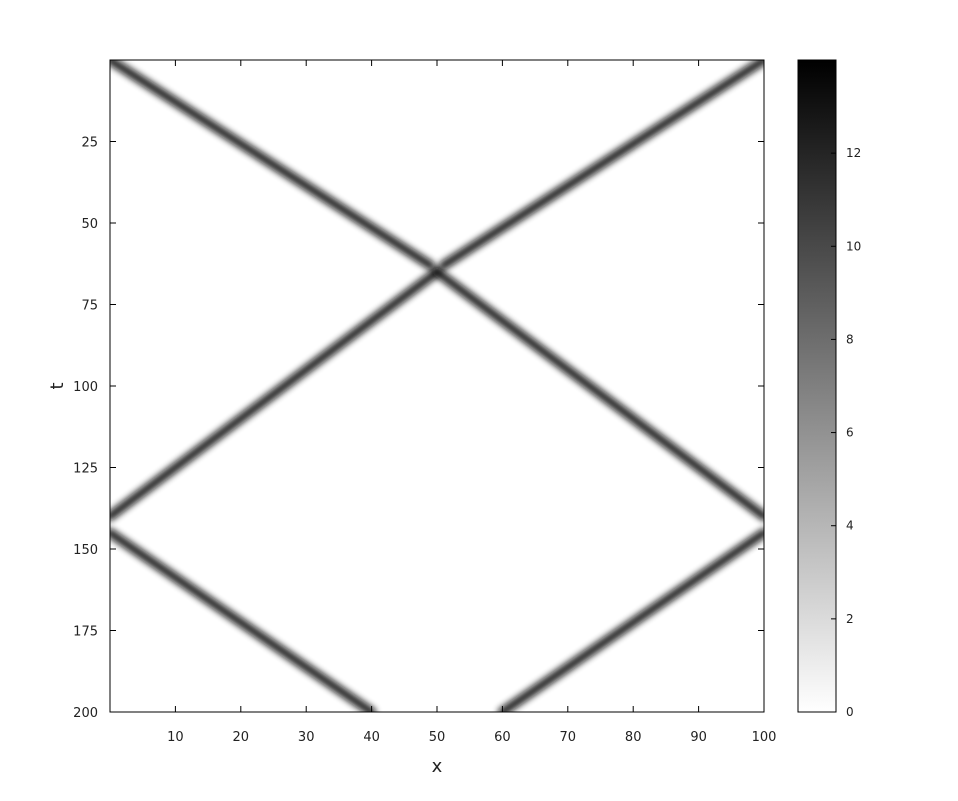  I want to click on y-tick-label: 75, so click(89, 306).